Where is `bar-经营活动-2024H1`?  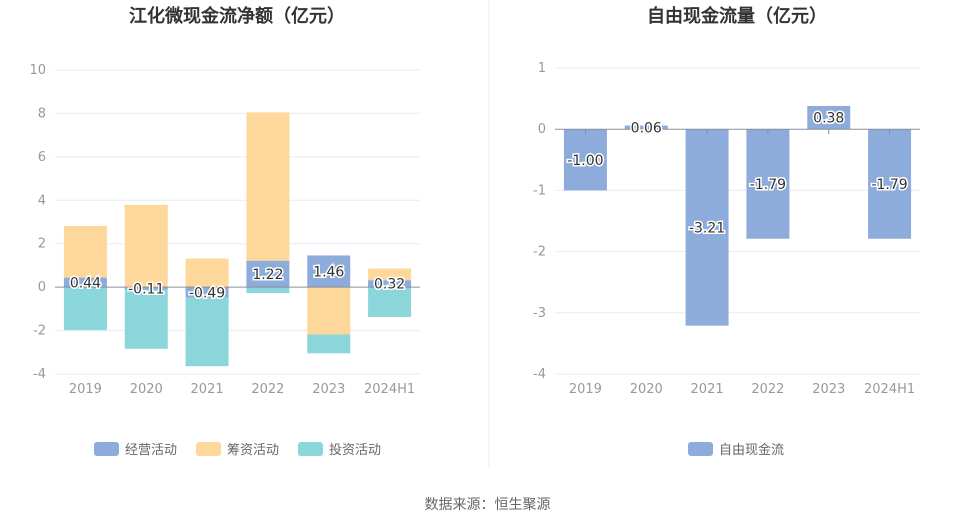 bar-经营活动-2024H1 is located at coordinates (390, 284).